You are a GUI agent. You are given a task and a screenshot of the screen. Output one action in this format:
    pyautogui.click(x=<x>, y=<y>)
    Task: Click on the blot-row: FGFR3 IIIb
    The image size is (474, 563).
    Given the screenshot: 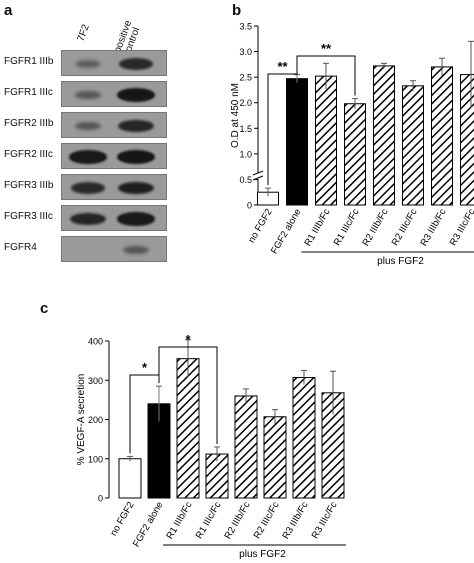 What is the action you would take?
    pyautogui.click(x=115, y=187)
    